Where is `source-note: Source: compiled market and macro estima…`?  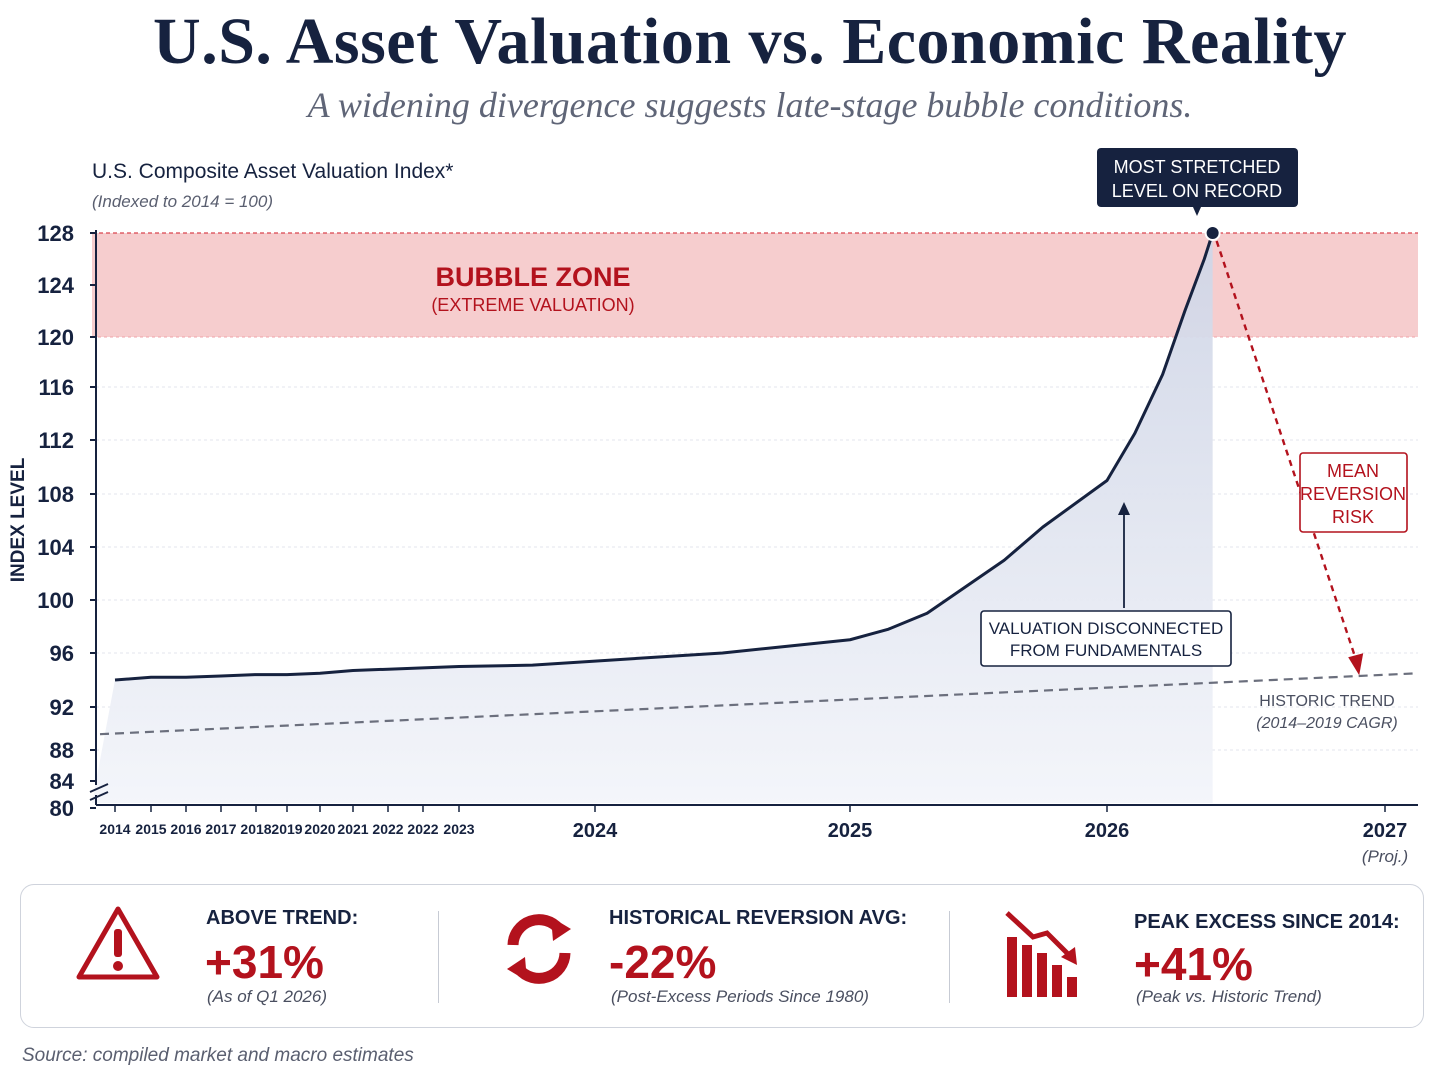 source-note: Source: compiled market and macro estima… is located at coordinates (218, 1055).